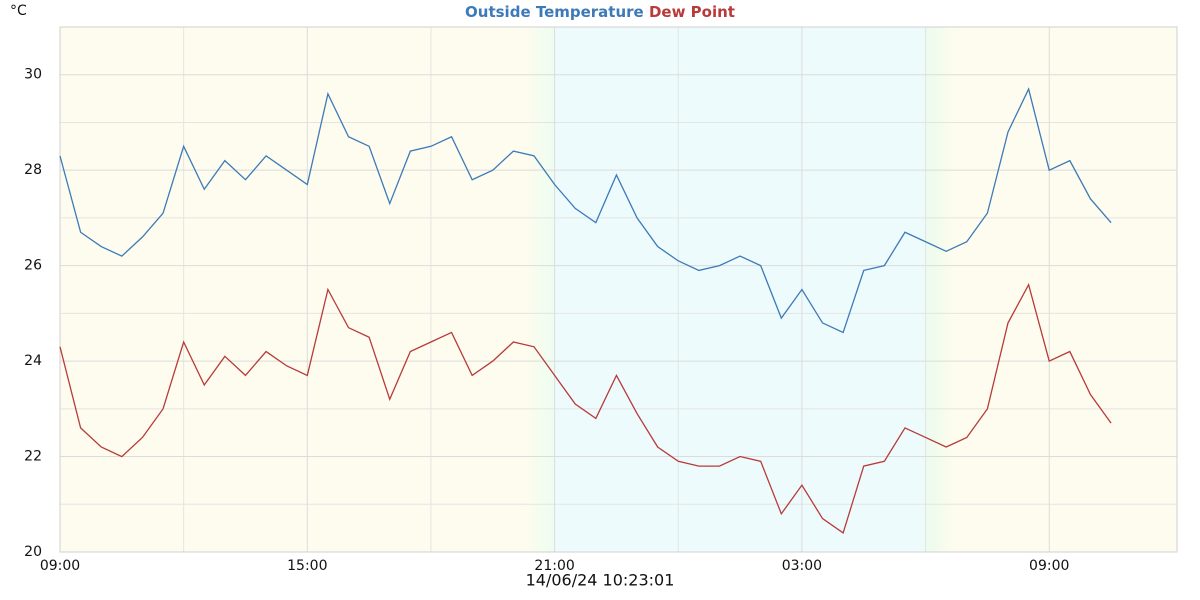  I want to click on legend-entry: Dew Point, so click(692, 12).